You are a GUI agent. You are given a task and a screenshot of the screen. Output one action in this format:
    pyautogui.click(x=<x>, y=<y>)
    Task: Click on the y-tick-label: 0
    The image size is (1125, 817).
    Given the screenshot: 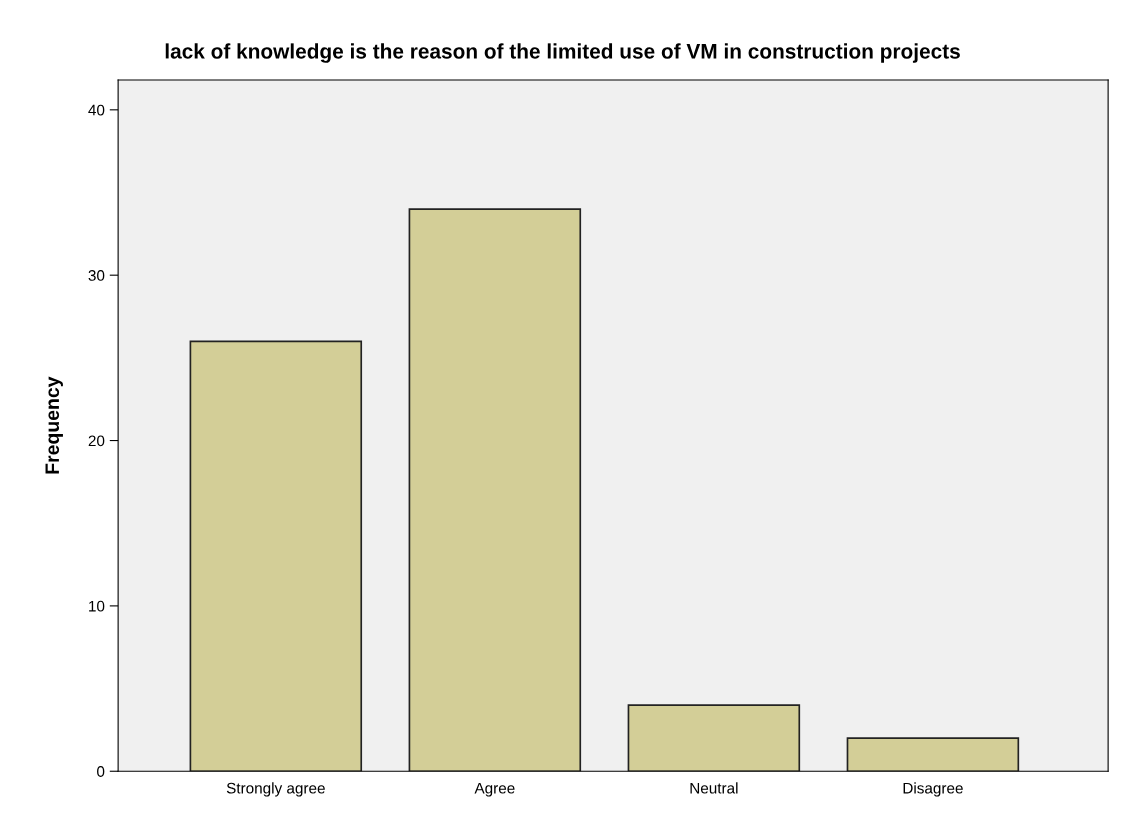 What is the action you would take?
    pyautogui.click(x=101, y=771)
    